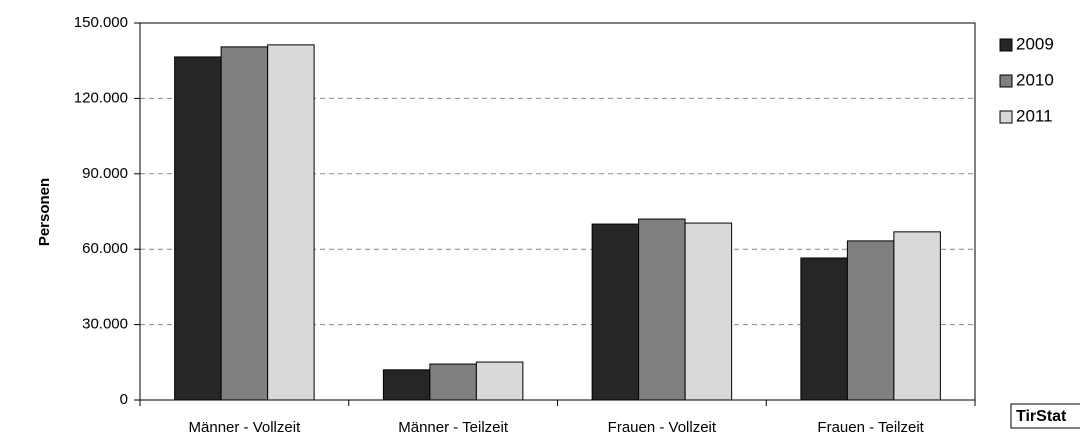 The width and height of the screenshot is (1080, 435). What do you see at coordinates (453, 427) in the screenshot?
I see `x-tick-label: Männer - Teilzeit` at bounding box center [453, 427].